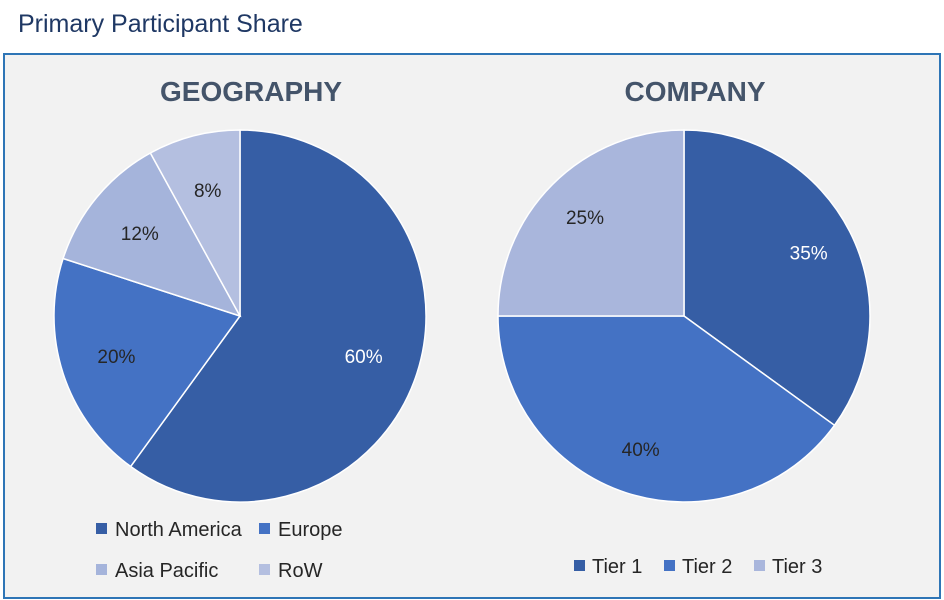  I want to click on legend-swatch-europe, so click(264, 528).